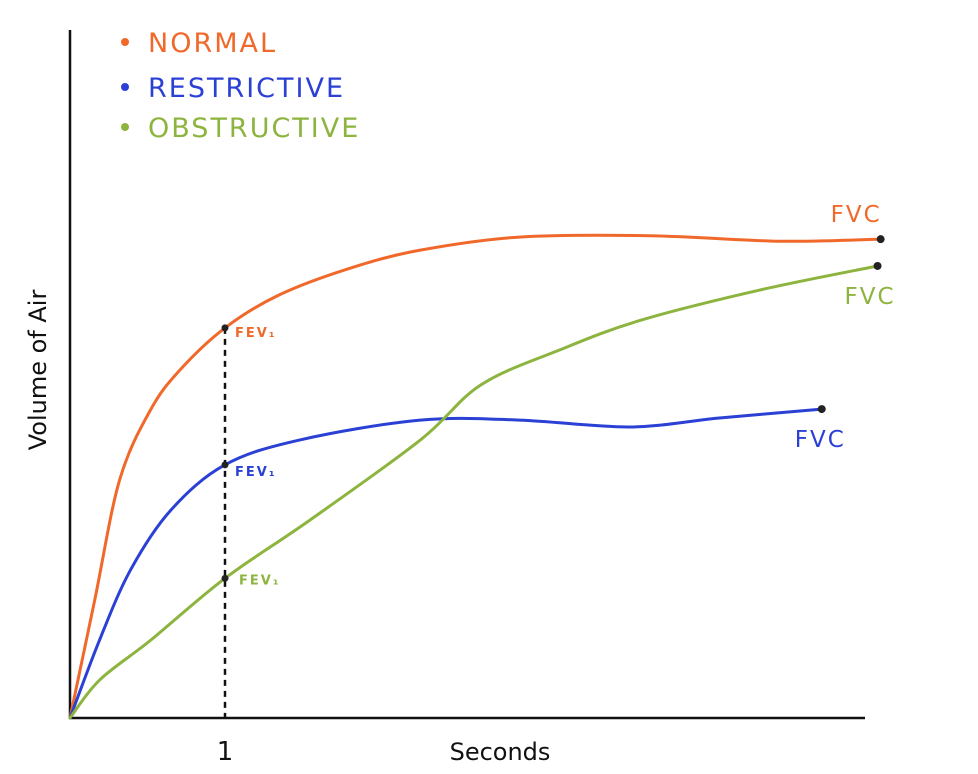 This screenshot has width=978, height=774. I want to click on x-axis-label: Seconds, so click(500, 752).